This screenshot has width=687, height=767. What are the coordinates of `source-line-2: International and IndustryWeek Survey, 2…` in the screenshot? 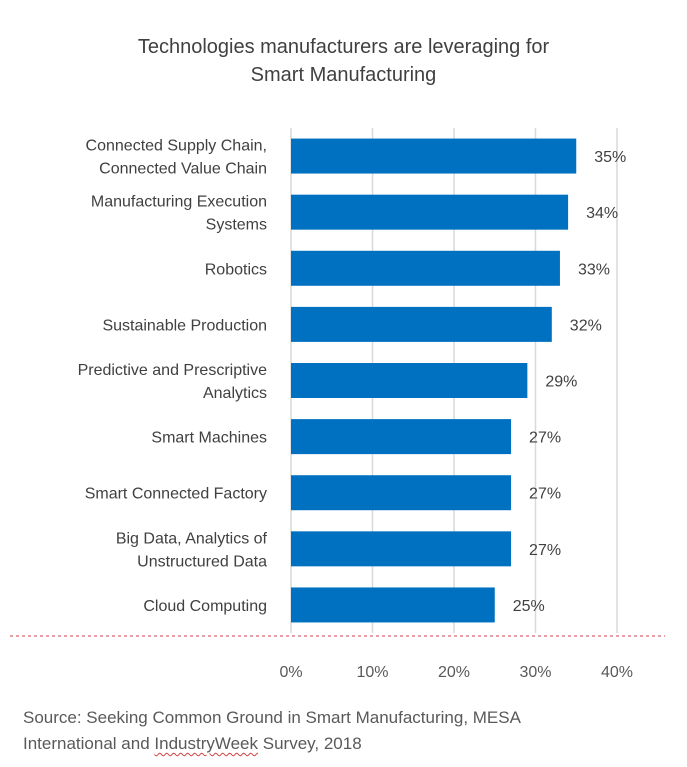 It's located at (343, 744).